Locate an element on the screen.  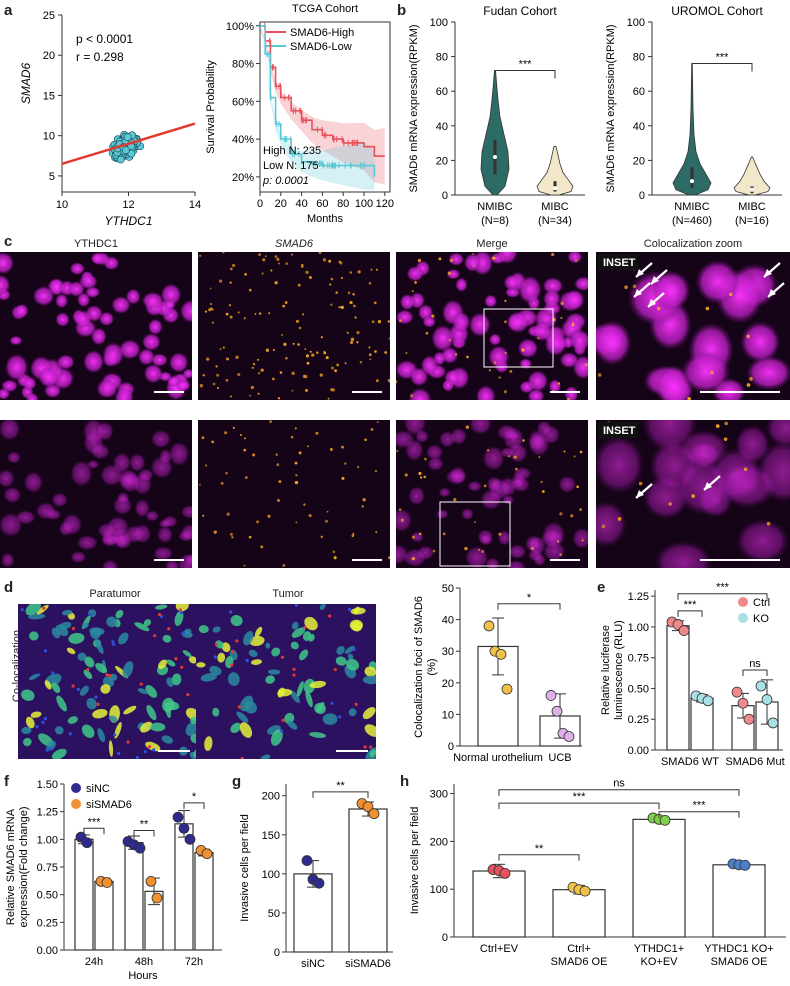
micro-image-r1-c1 is located at coordinates (96, 326).